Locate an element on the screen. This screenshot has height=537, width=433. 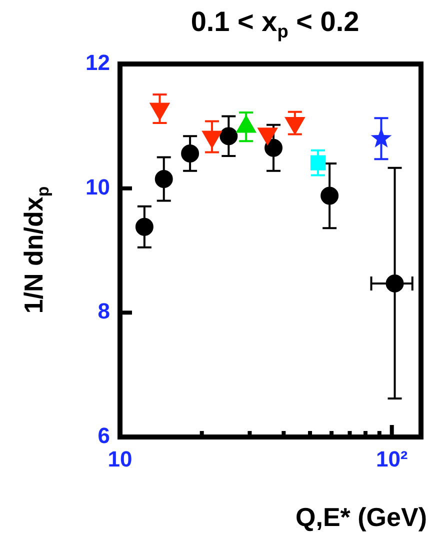
y-tick-label: 6 is located at coordinates (104, 435).